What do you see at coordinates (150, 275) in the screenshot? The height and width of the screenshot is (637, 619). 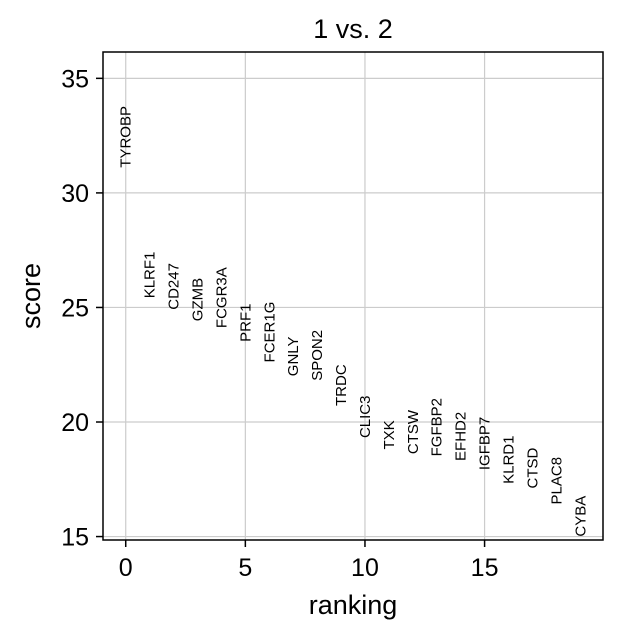 I see `gene-label: KLRF1` at bounding box center [150, 275].